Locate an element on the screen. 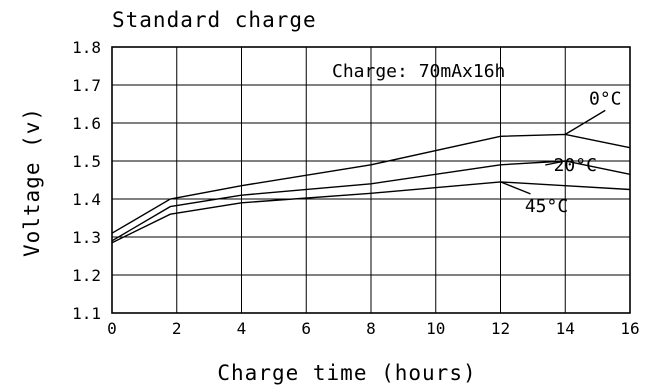  y-tick-label: 1.6 is located at coordinates (86, 123).